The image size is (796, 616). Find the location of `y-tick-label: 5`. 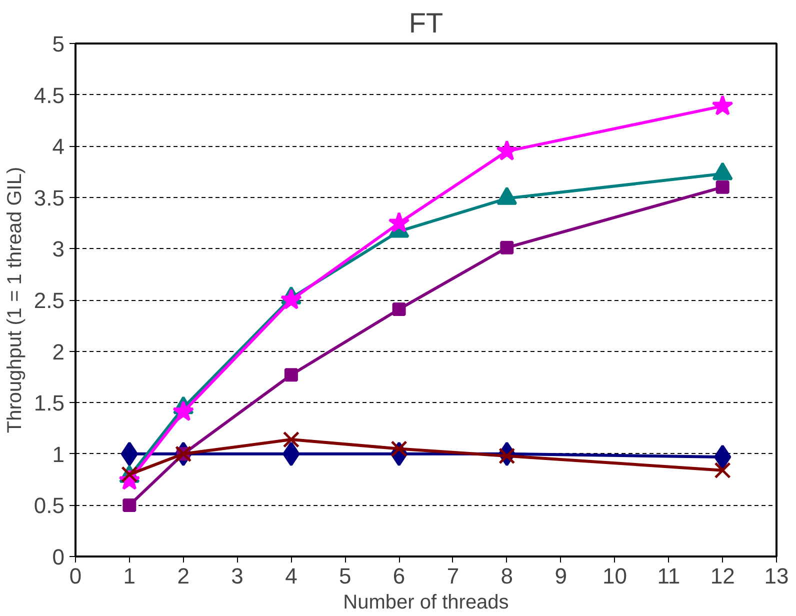

y-tick-label: 5 is located at coordinates (58, 44).